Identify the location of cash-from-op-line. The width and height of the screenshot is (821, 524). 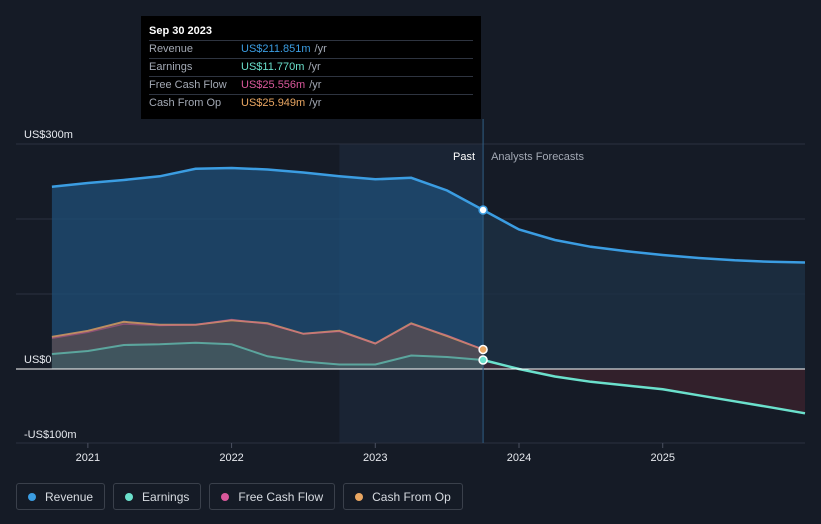
(267, 335).